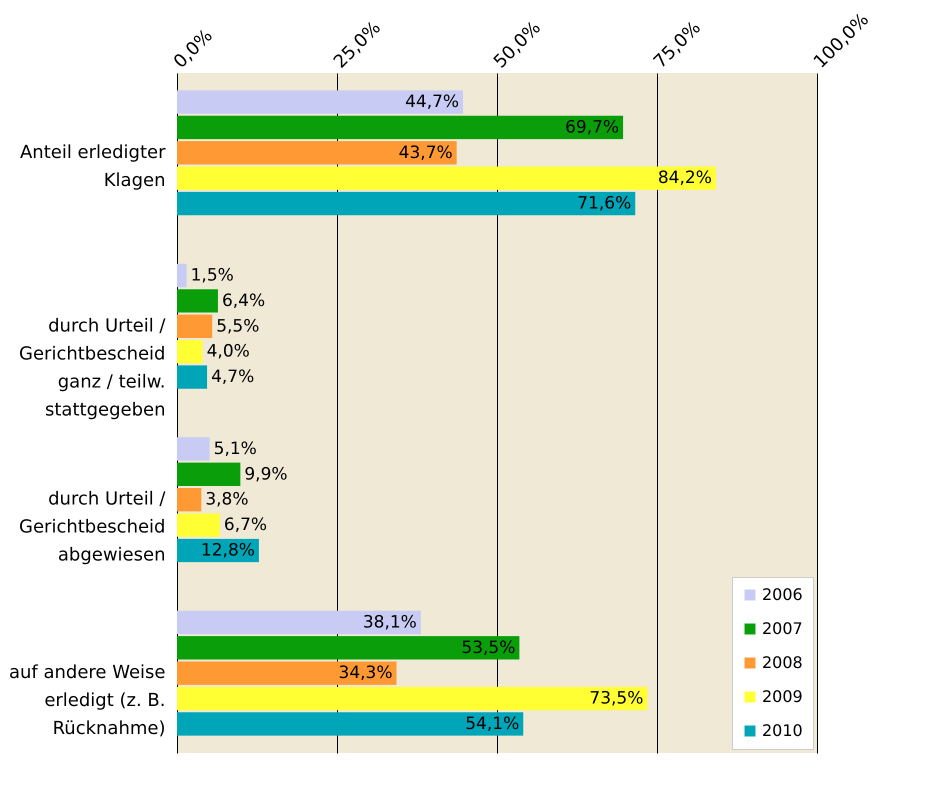 This screenshot has height=801, width=934. What do you see at coordinates (212, 275) in the screenshot?
I see `data-label: 1,5%` at bounding box center [212, 275].